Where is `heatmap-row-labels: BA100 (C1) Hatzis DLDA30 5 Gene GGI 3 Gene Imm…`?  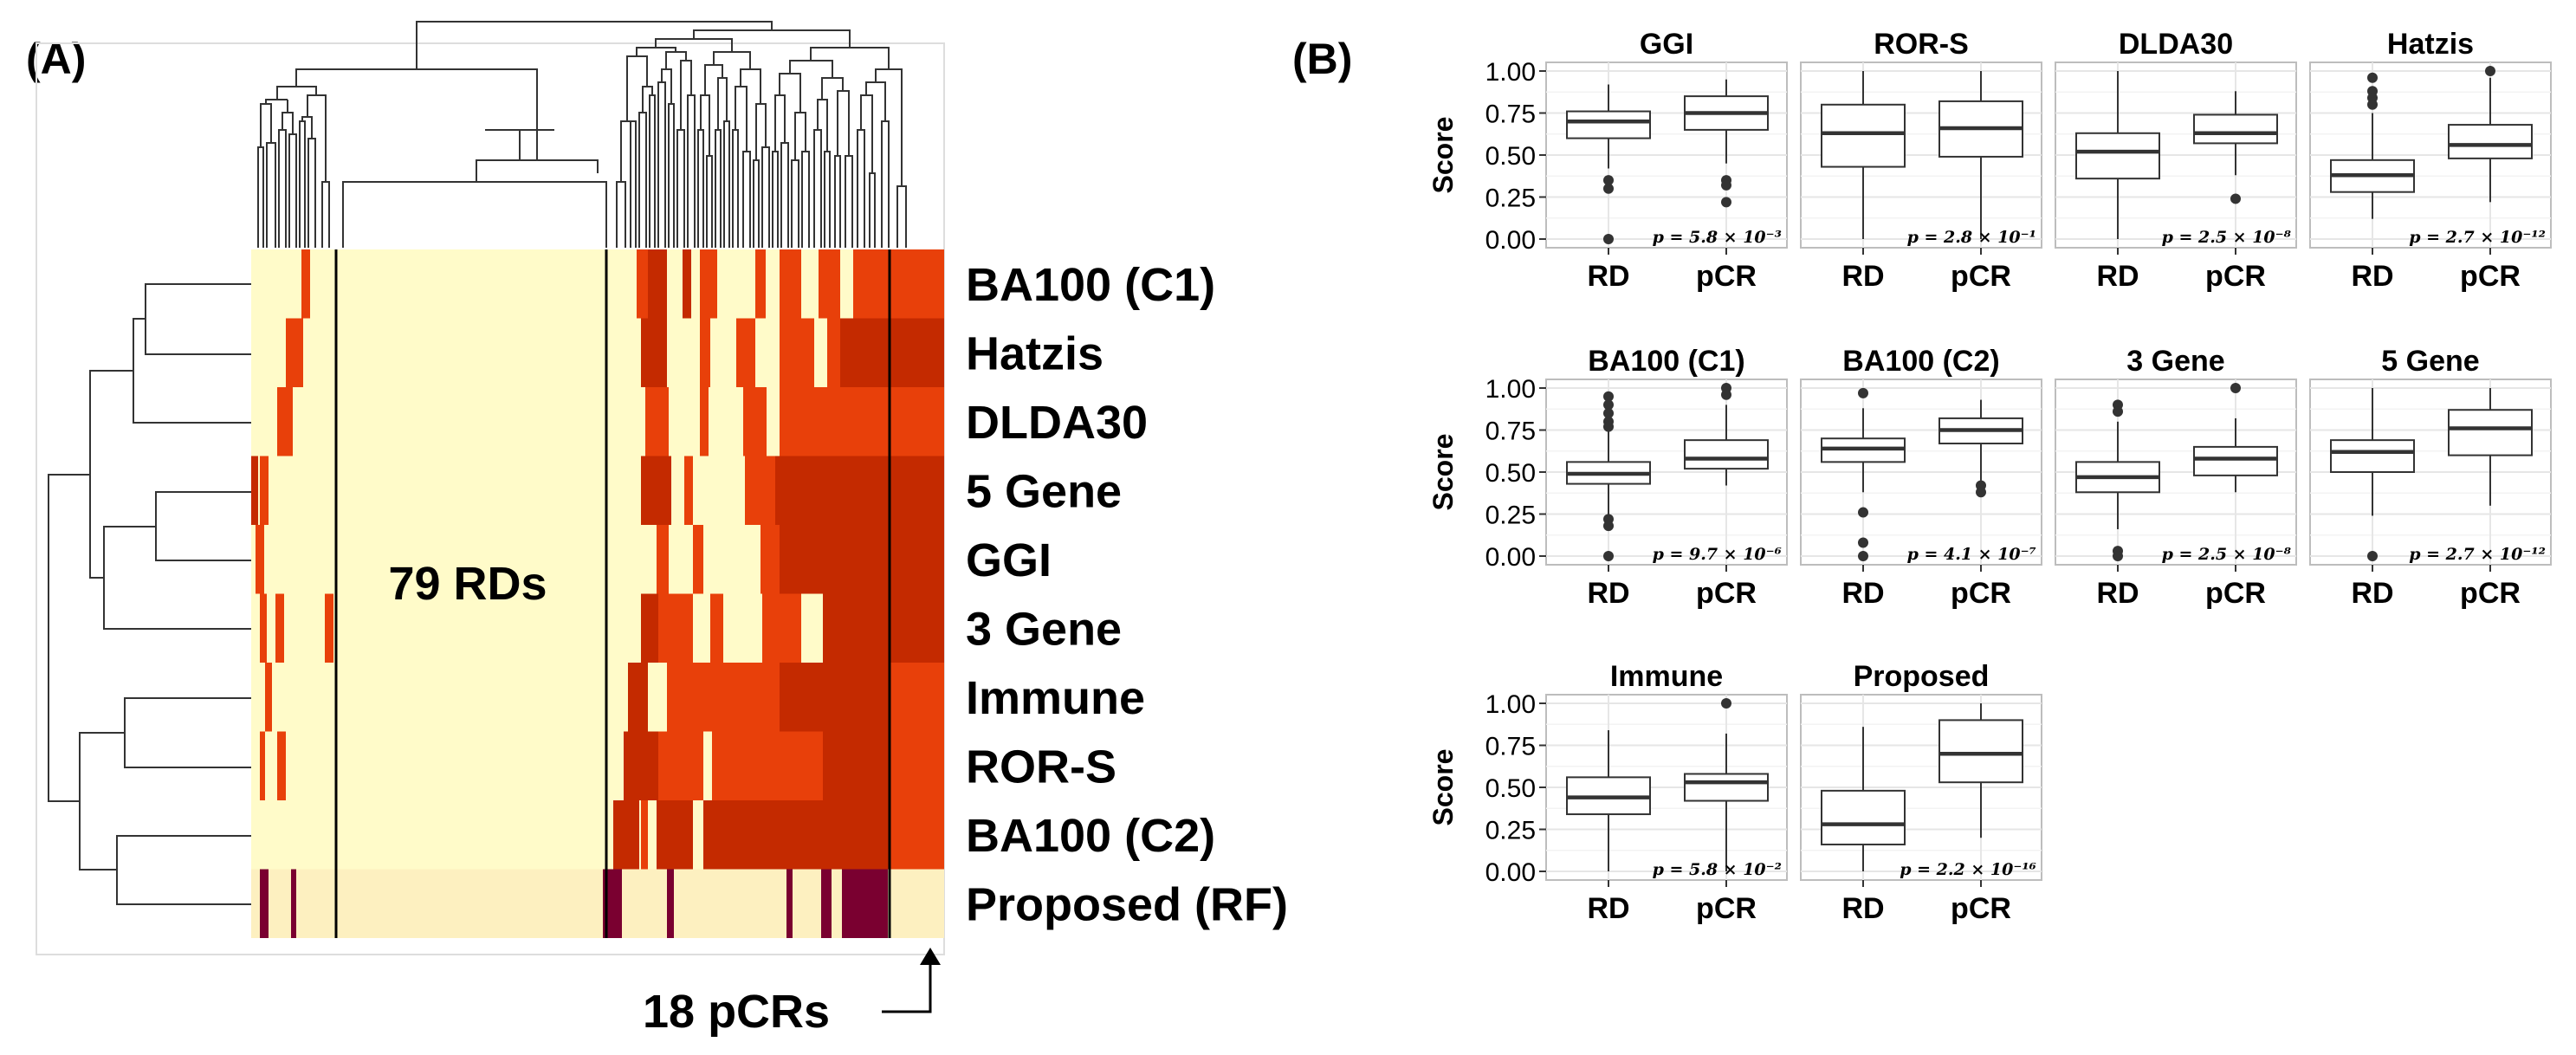
heatmap-row-labels: BA100 (C1) Hatzis DLDA30 5 Gene GGI 3 Gene Imm… is located at coordinates (1127, 595).